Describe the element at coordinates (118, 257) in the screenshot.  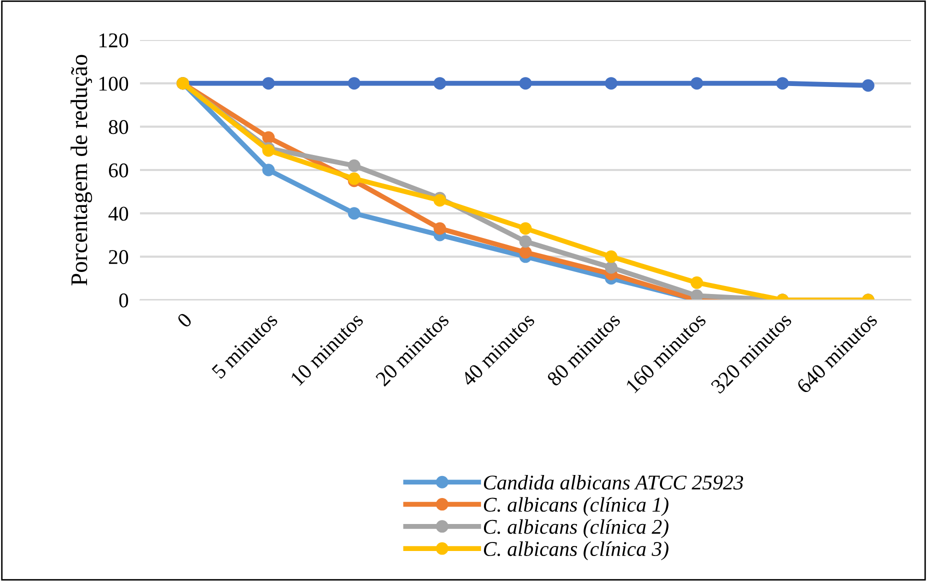
I see `y-tick-label: 20` at that location.